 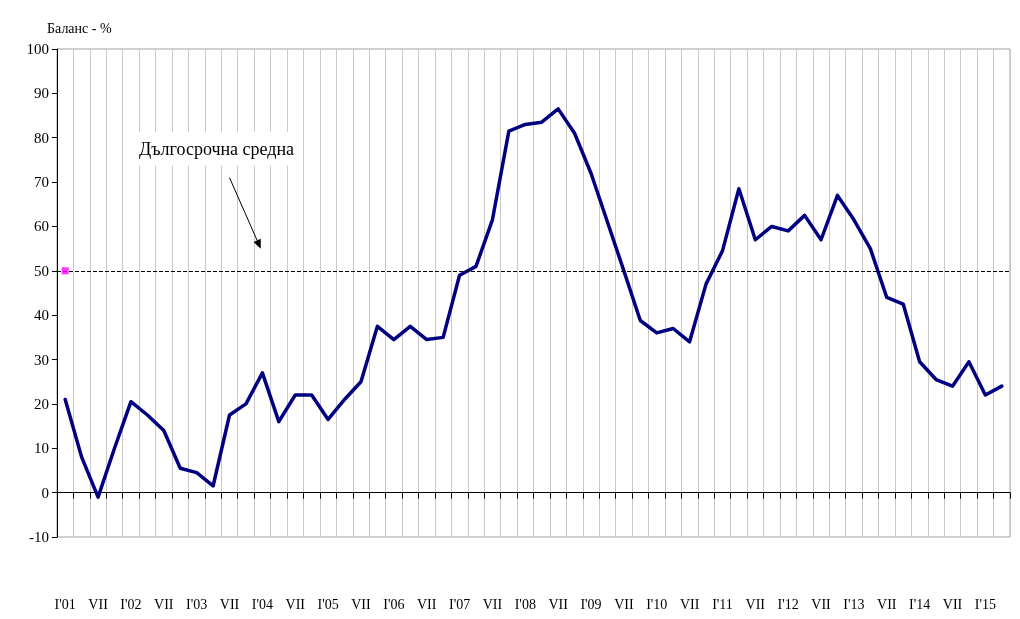 I want to click on y-tick-label: 60, so click(x=41, y=226).